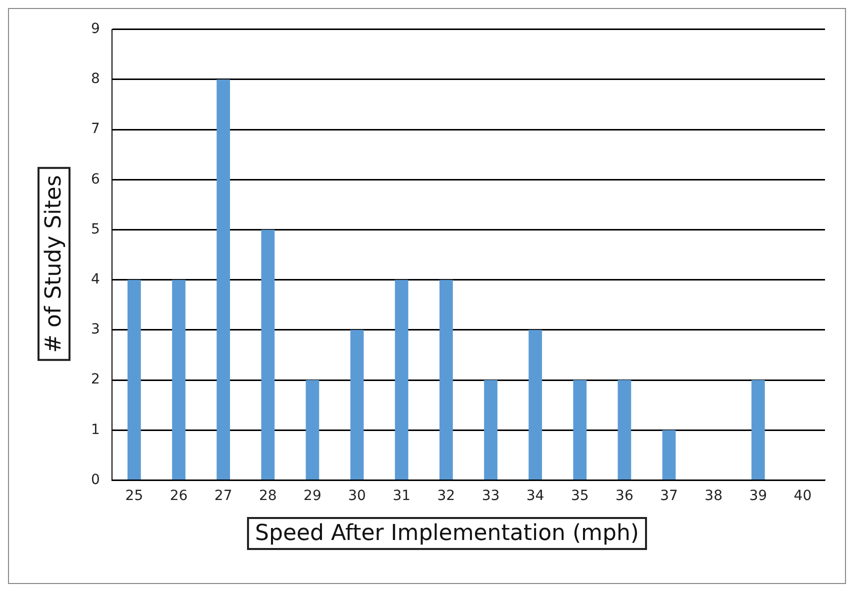  Describe the element at coordinates (713, 496) in the screenshot. I see `x-tick-label: 38` at that location.